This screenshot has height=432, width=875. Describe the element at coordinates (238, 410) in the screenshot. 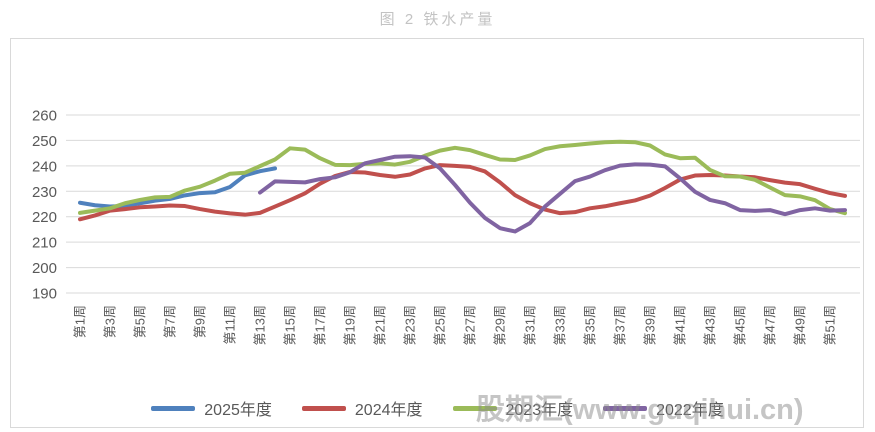

I see `legend-label: 2025年度` at that location.